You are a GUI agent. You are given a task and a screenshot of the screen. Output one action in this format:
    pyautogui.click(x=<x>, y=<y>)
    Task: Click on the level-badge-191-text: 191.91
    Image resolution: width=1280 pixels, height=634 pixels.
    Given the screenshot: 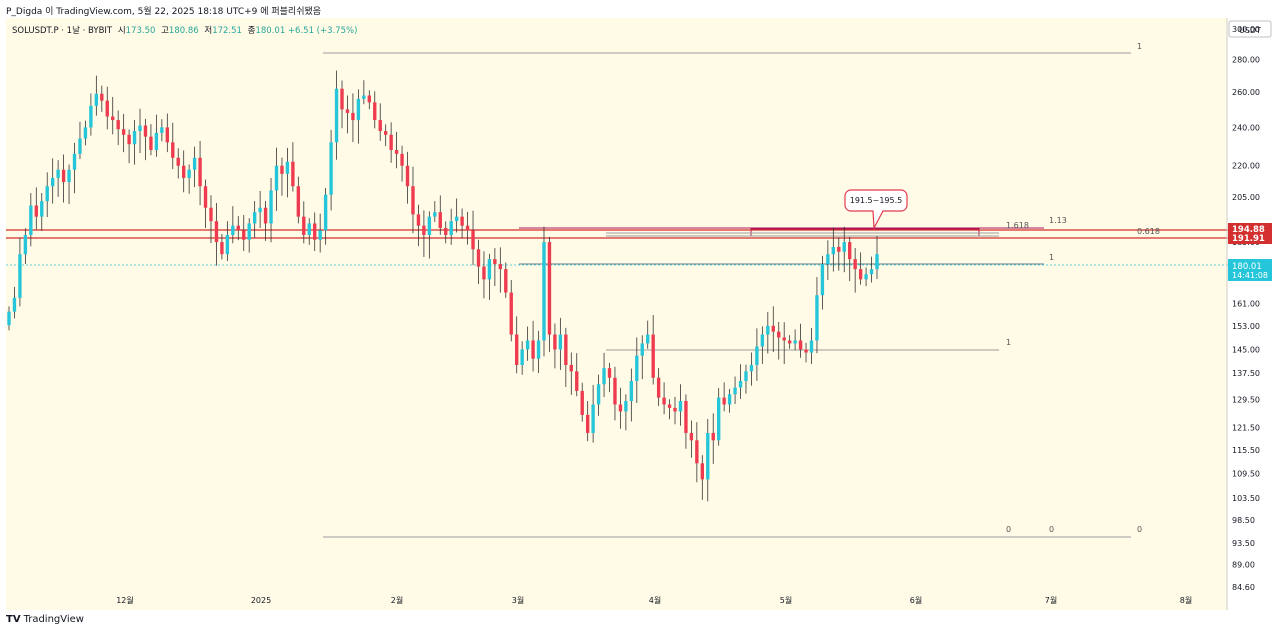 What is the action you would take?
    pyautogui.click(x=1248, y=239)
    